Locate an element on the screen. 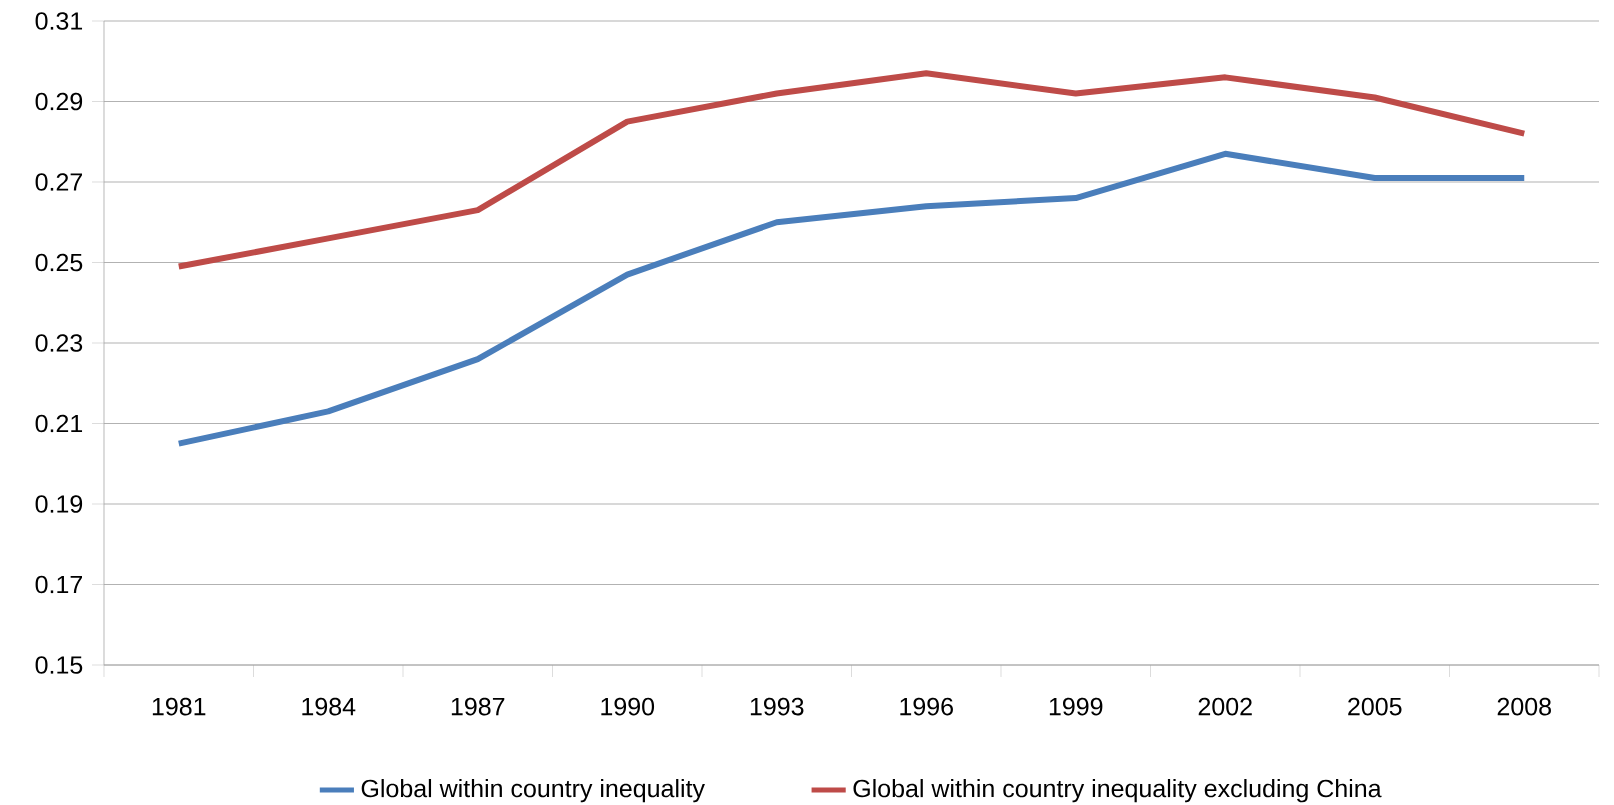 This screenshot has height=805, width=1614. y-tick-label: 0.19 is located at coordinates (59, 504).